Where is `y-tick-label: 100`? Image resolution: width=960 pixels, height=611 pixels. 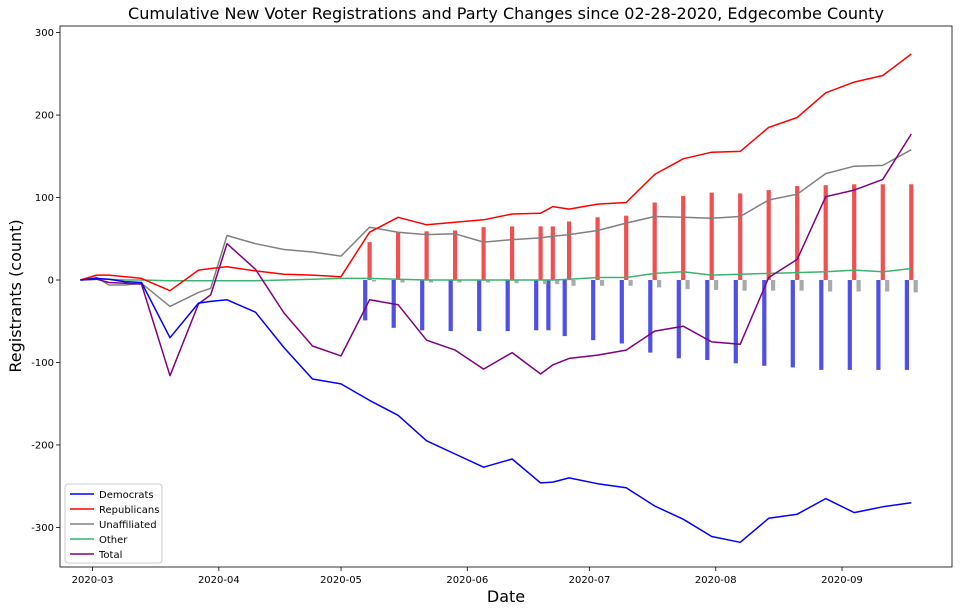
y-tick-label: 100 is located at coordinates (44, 198).